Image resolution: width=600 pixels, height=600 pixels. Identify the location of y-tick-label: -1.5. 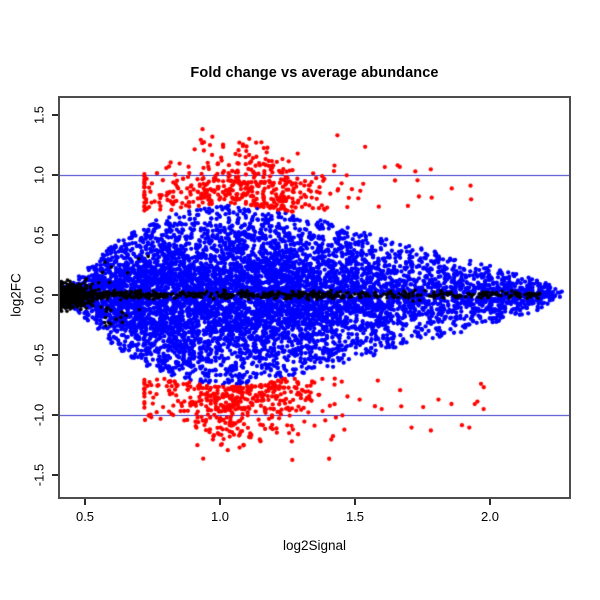
(39, 475).